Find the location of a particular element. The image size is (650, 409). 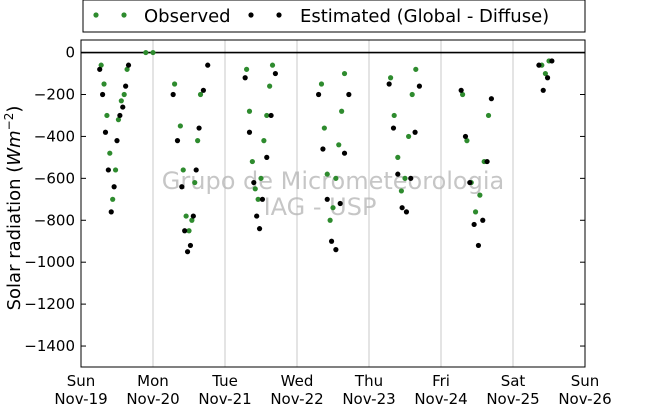

y-tick-label: −1400 is located at coordinates (49, 346).